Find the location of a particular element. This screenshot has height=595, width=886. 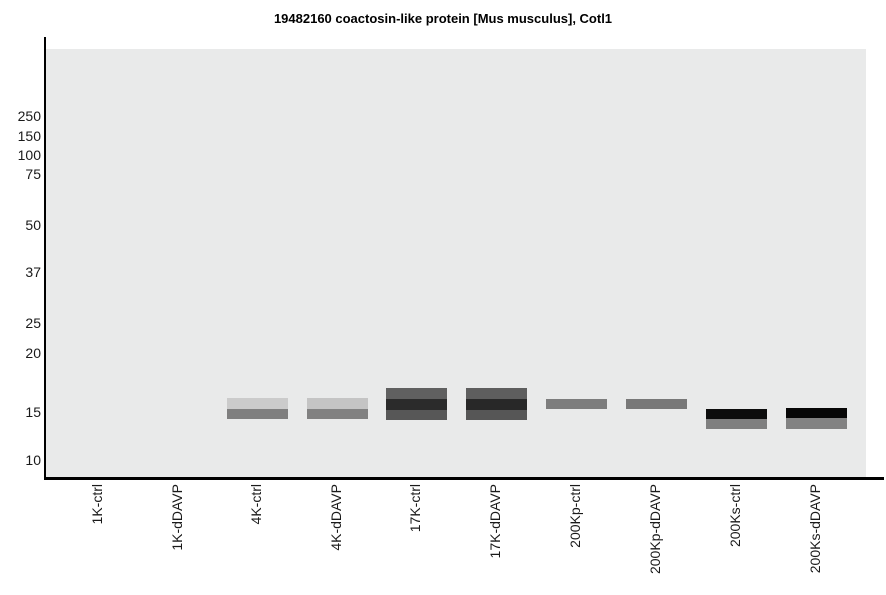

y-tick-label: 75 is located at coordinates (33, 174).